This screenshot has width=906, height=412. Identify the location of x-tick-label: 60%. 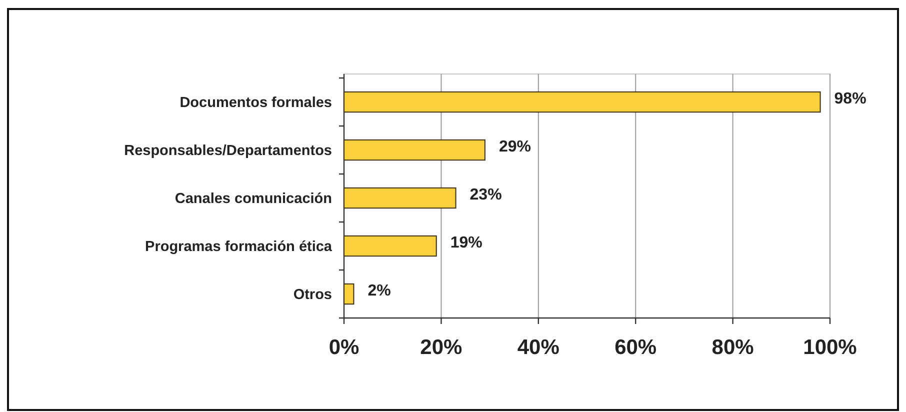
(635, 347).